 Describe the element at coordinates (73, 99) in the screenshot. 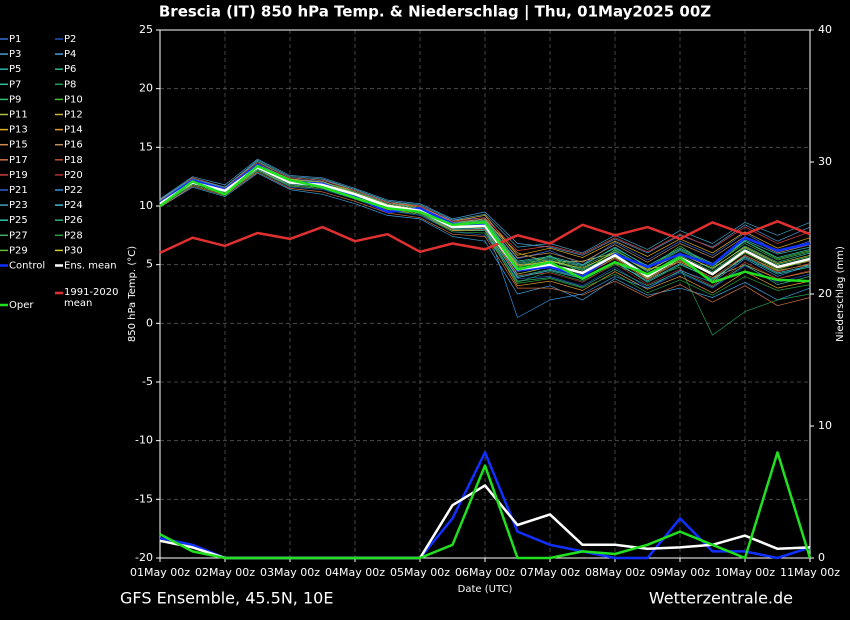

I see `legend-label: P10` at that location.